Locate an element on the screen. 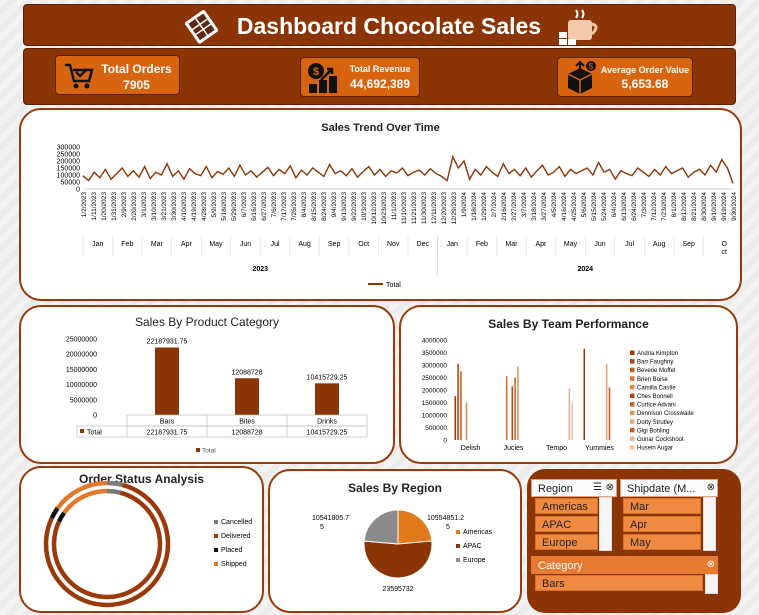  date-tick-label: 4/19/2023 is located at coordinates (194, 206).